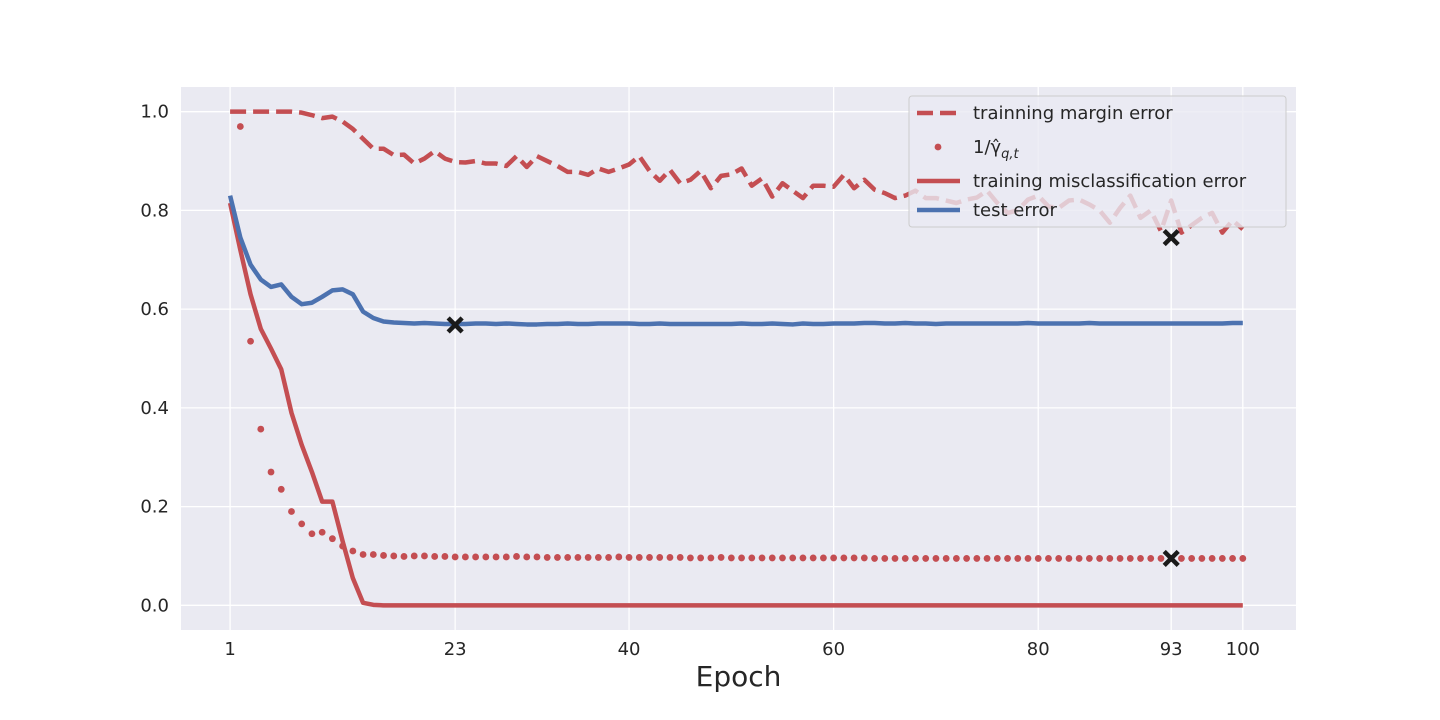  Describe the element at coordinates (742, 649) in the screenshot. I see `x-axis-ticks: 1 23 40 60 80 93 100` at that location.